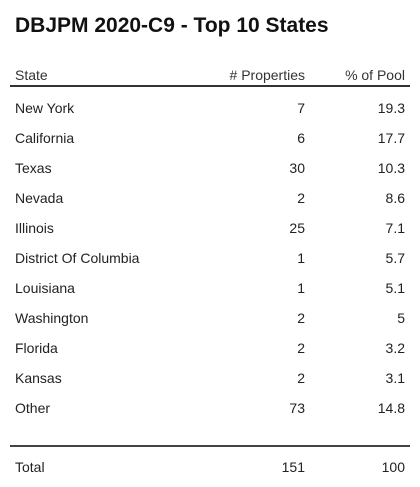  Describe the element at coordinates (34, 228) in the screenshot. I see `row-state: Illinois` at that location.